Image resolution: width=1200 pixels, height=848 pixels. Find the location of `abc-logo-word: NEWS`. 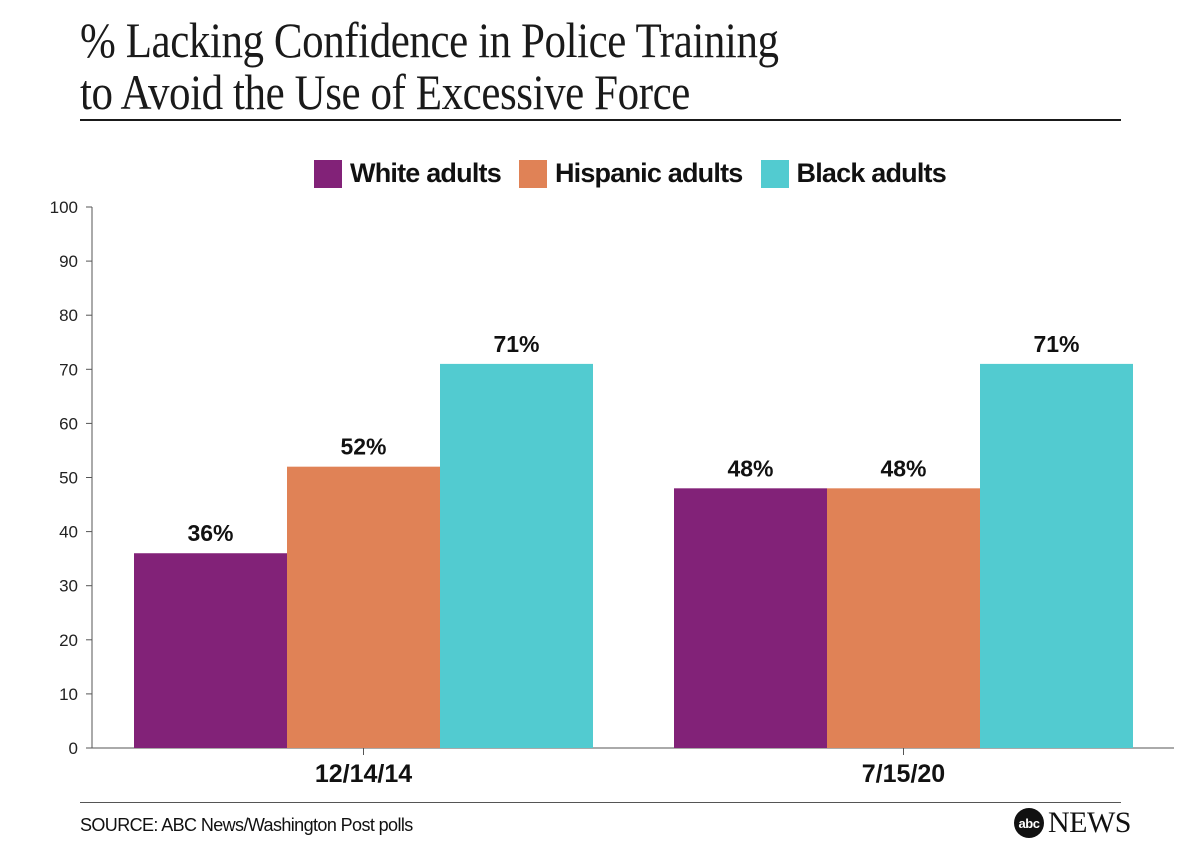

abc-logo-word: NEWS is located at coordinates (1090, 822).